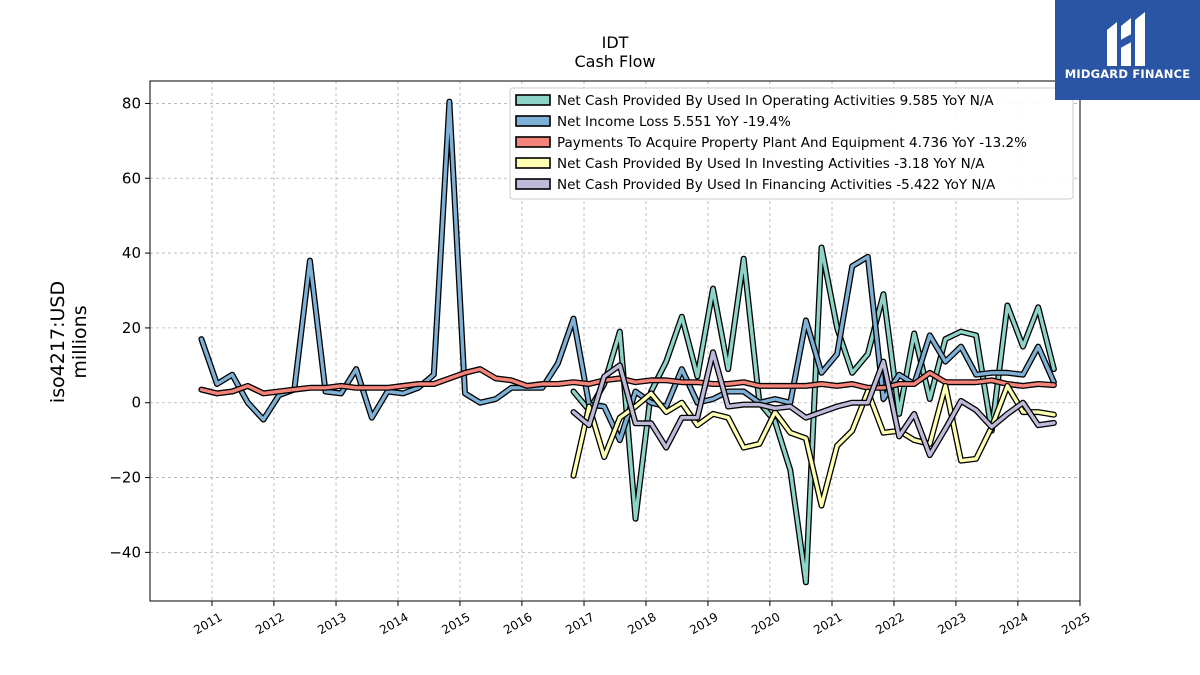 Image resolution: width=1200 pixels, height=675 pixels. Describe the element at coordinates (80, 341) in the screenshot. I see `y-axis-label-scale: millions` at that location.